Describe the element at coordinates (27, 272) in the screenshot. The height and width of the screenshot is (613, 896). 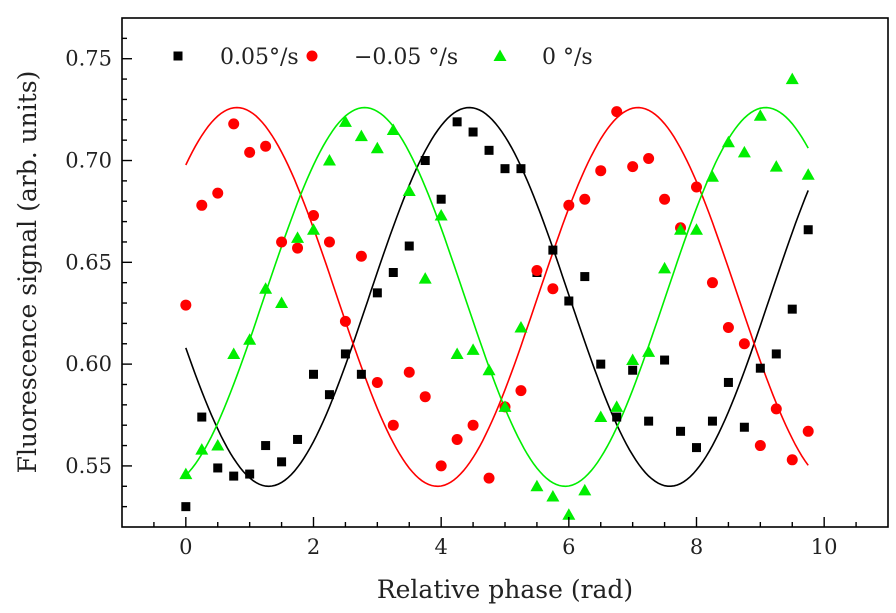
I see `y-axis-label: Fluorescence signal (arb. units)` at that location.